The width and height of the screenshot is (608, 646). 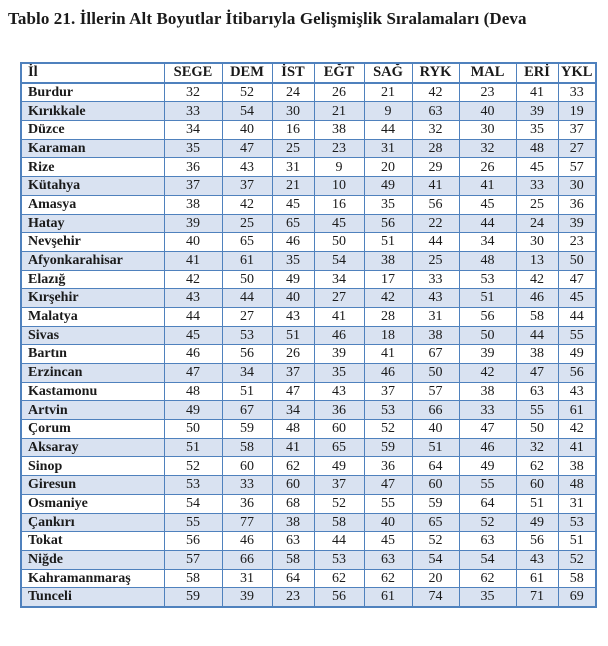 What do you see at coordinates (308, 148) in the screenshot?
I see `table-row: Karaman 35 47 25 23 31 28 32 48 27` at bounding box center [308, 148].